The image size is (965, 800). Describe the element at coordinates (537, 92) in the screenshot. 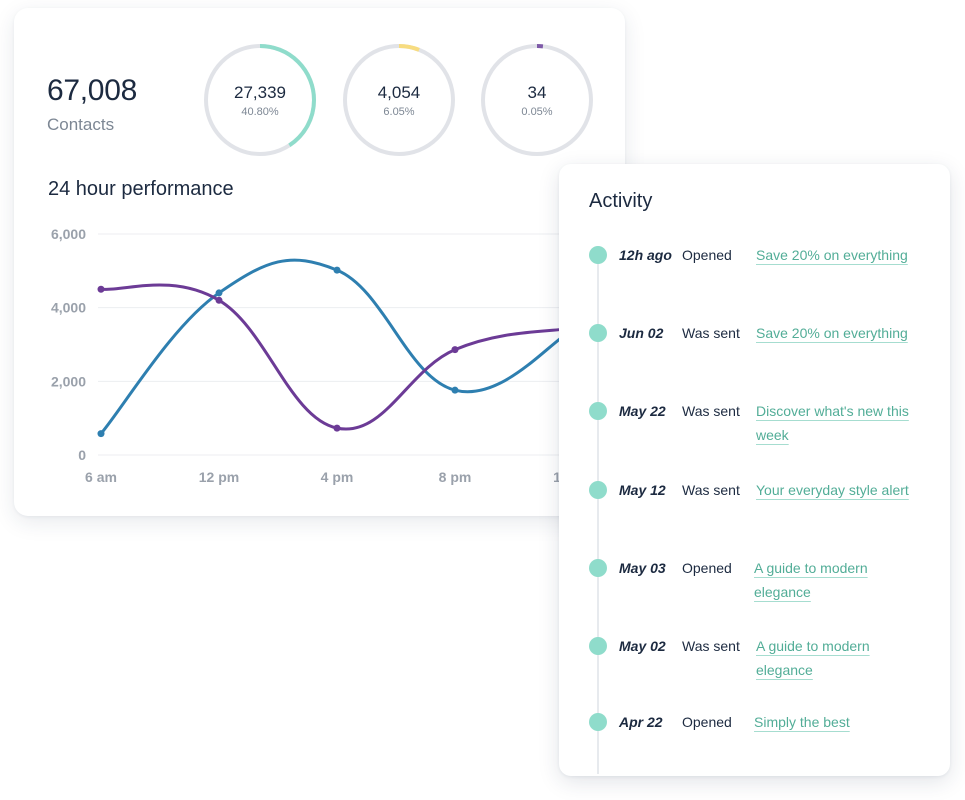

I see `ring-value: 34` at that location.